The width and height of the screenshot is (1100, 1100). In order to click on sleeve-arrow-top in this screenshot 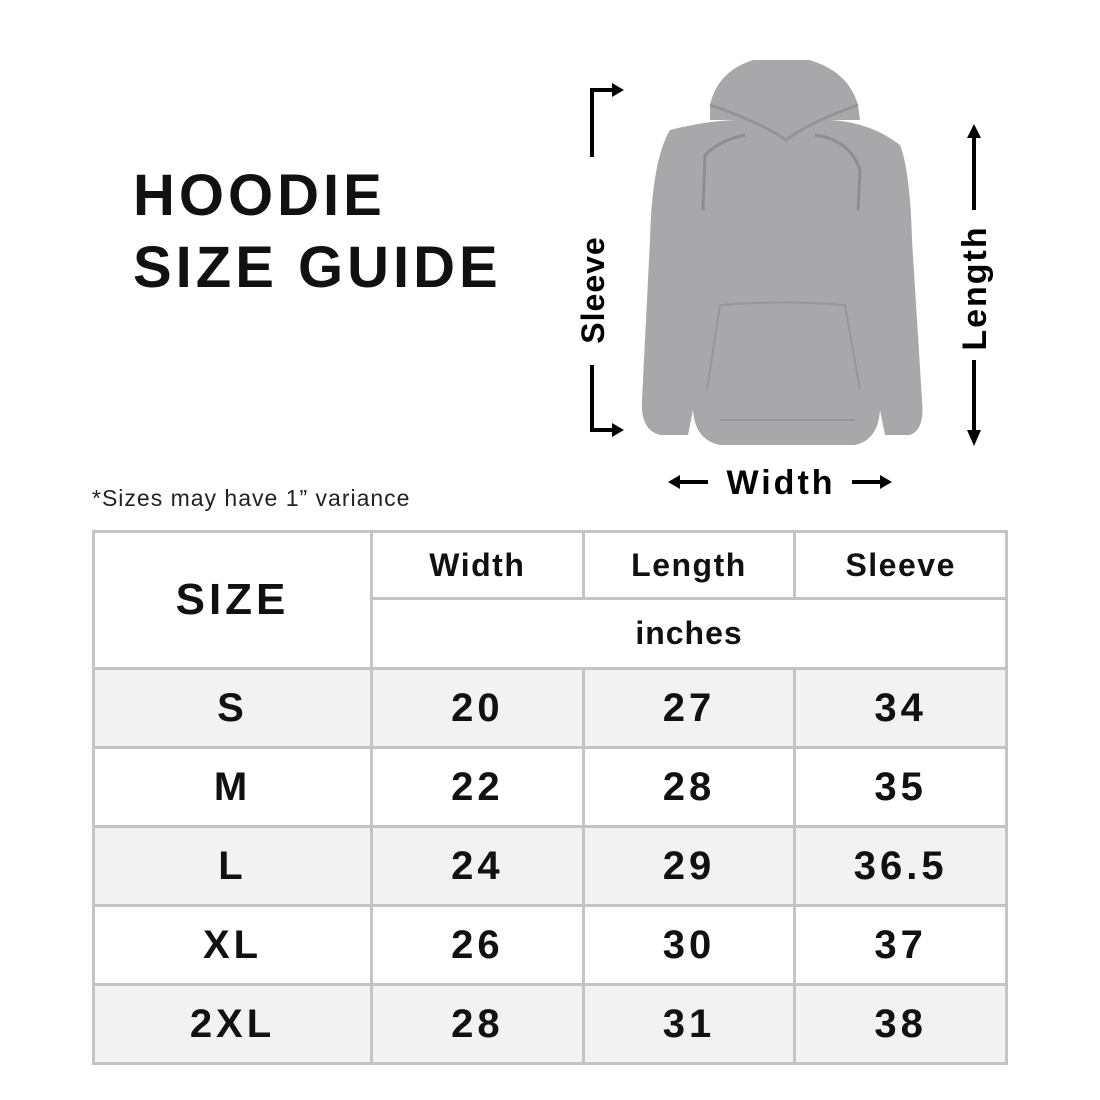, I will do `click(601, 122)`.